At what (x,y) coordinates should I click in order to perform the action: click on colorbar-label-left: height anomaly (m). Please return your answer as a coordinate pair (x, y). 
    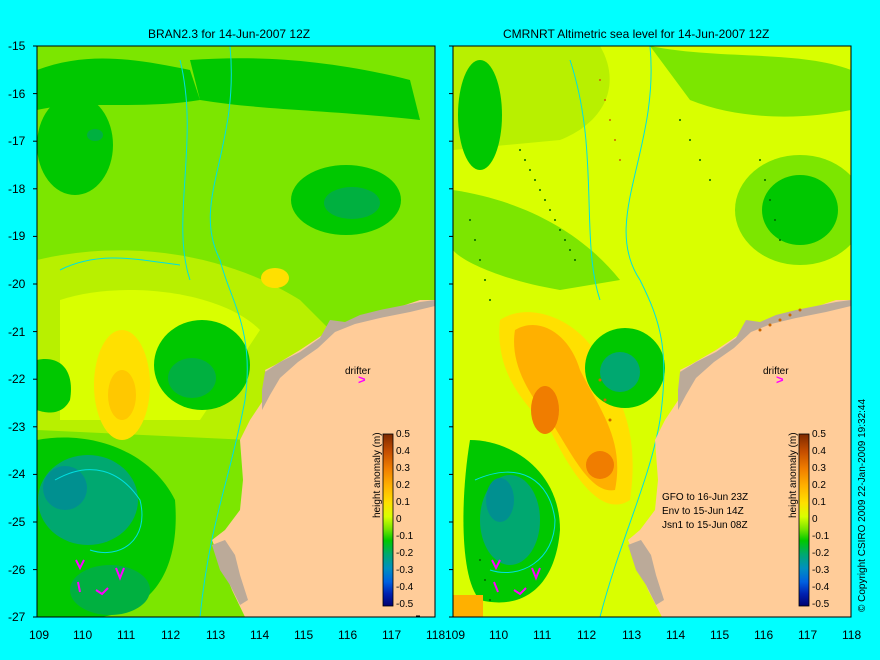
    Looking at the image, I should click on (377, 475).